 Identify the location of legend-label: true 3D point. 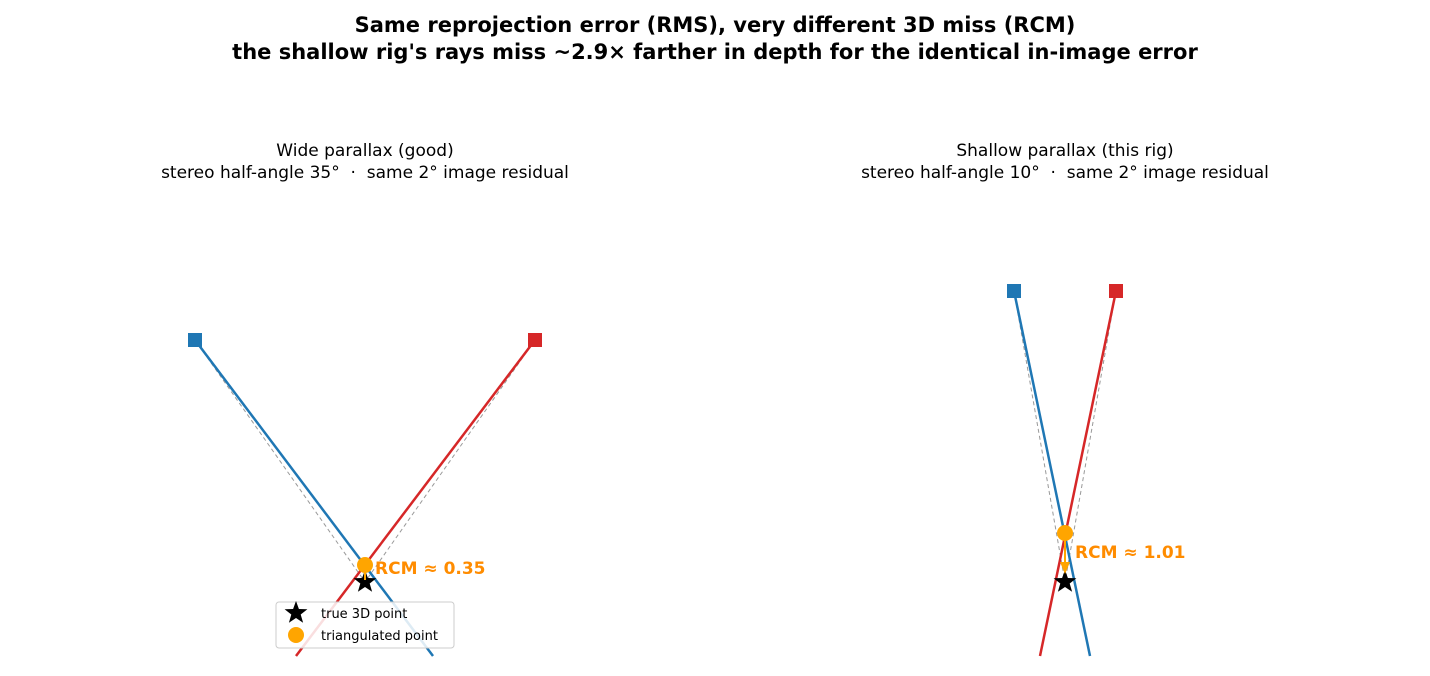
(364, 614).